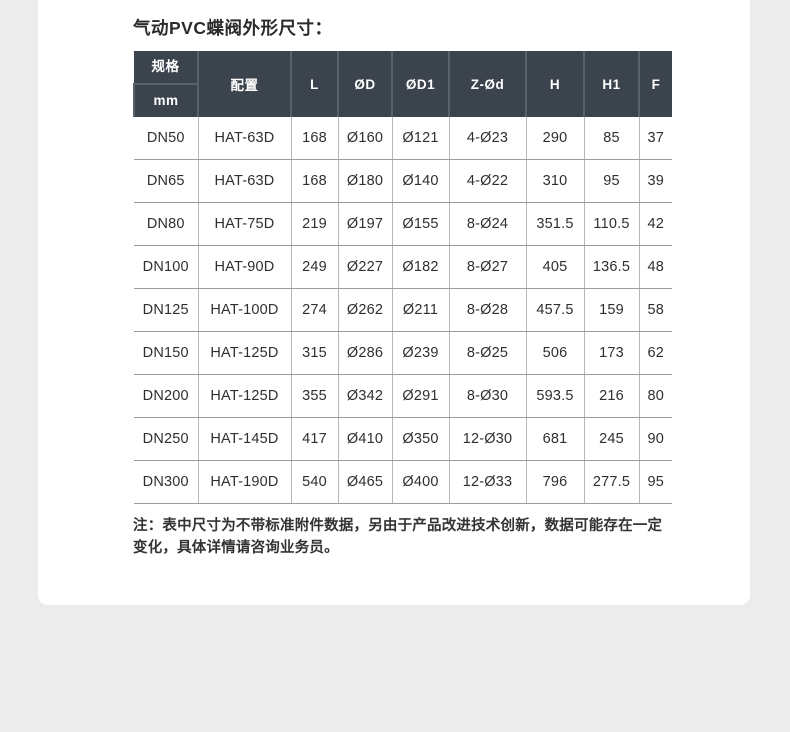 The width and height of the screenshot is (790, 732). I want to click on cell-z-od: 8-Ø25, so click(487, 353).